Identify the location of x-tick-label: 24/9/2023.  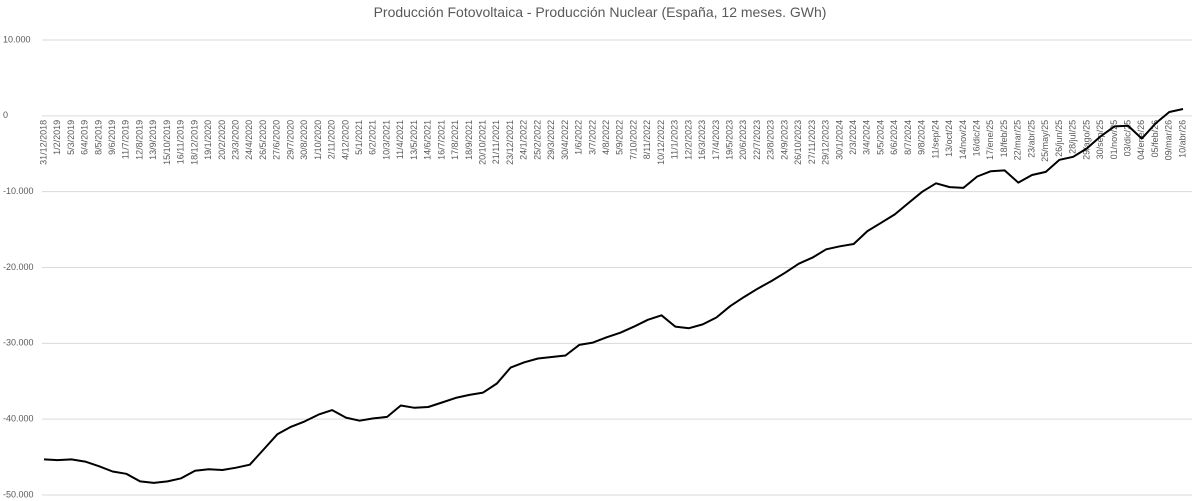
(784, 140).